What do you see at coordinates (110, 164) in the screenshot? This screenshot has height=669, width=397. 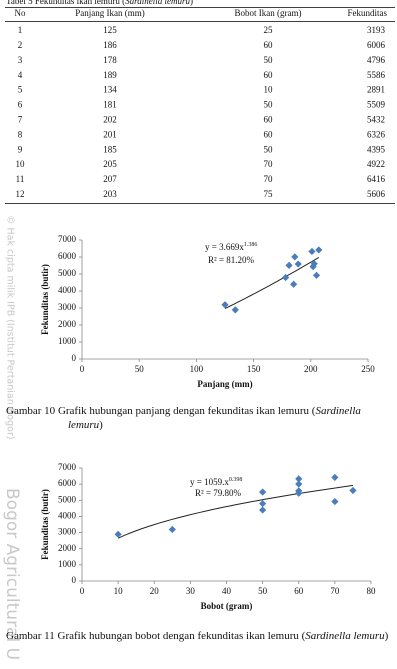 I see `table-cell: 205` at bounding box center [110, 164].